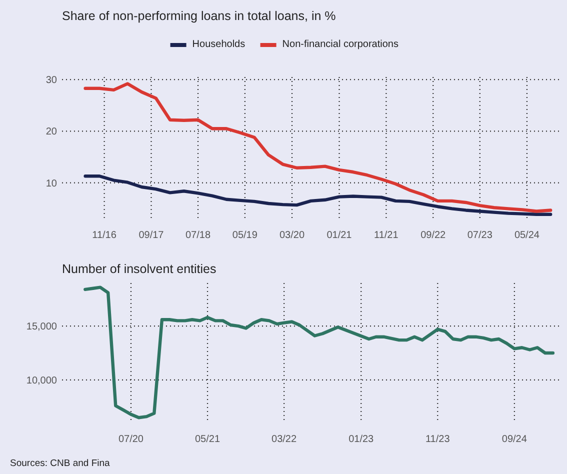 The width and height of the screenshot is (567, 474). What do you see at coordinates (42, 380) in the screenshot?
I see `y-tick-label: 10,000` at bounding box center [42, 380].